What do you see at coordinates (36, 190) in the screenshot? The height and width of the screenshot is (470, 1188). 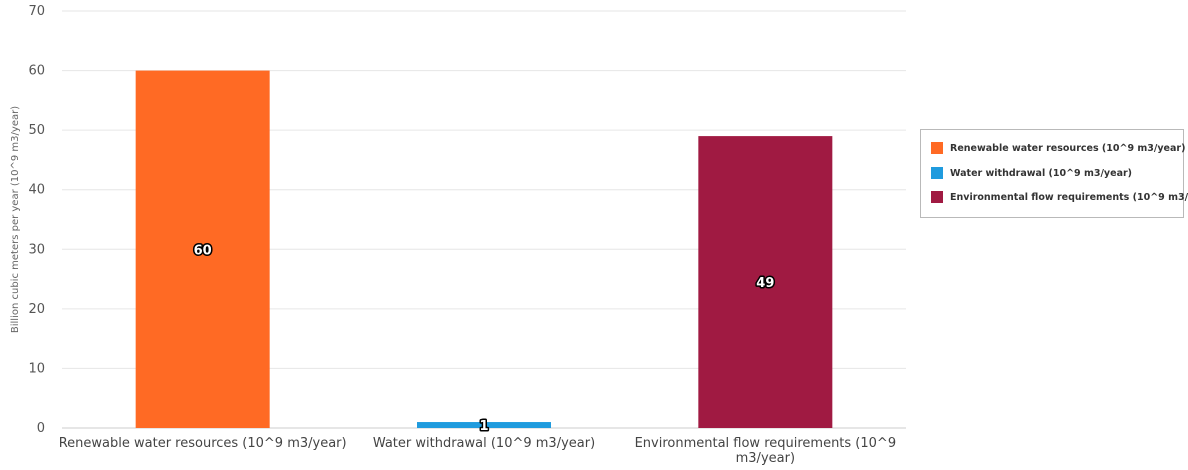 I see `y-tick-label: 40` at bounding box center [36, 190].